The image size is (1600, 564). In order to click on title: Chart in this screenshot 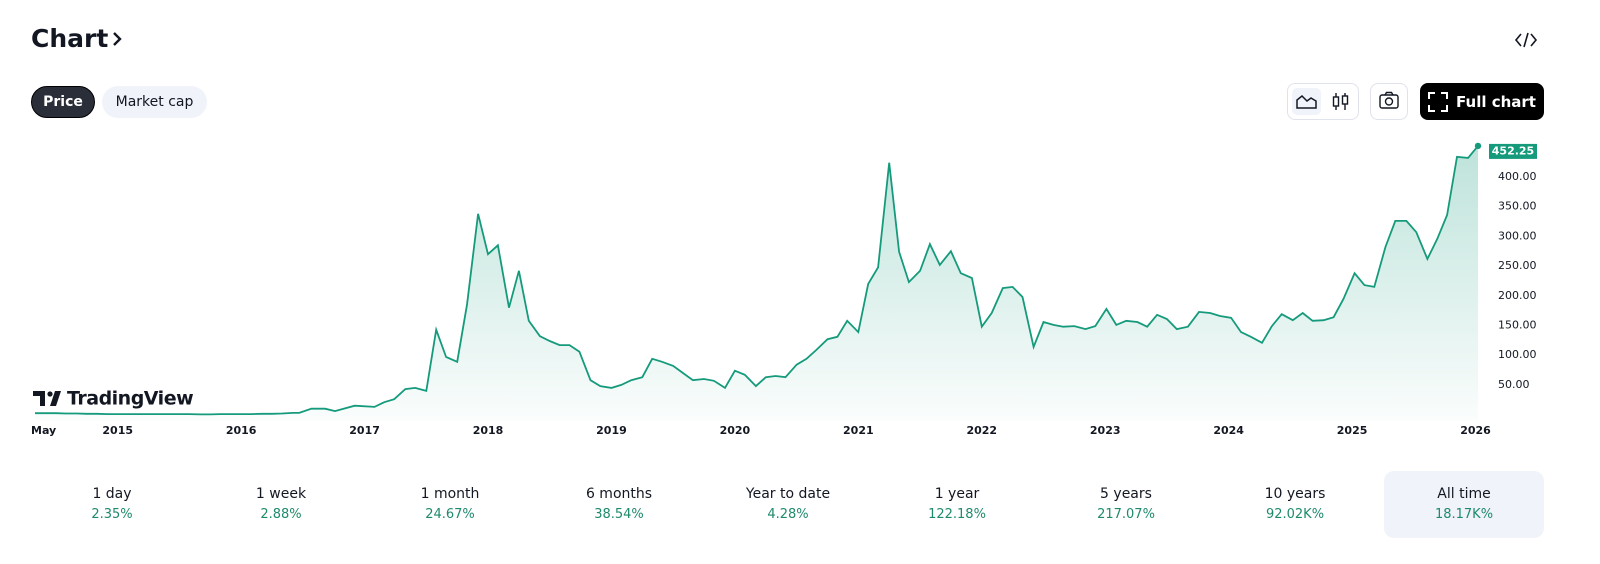, I will do `click(70, 38)`.